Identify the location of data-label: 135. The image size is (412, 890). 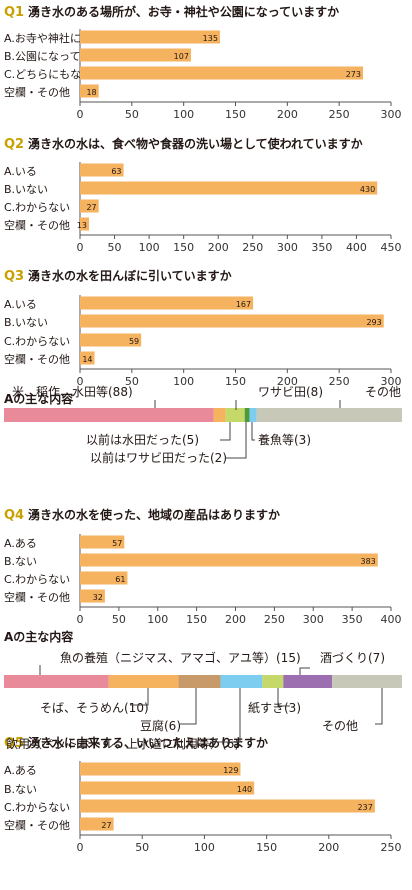
(210, 38).